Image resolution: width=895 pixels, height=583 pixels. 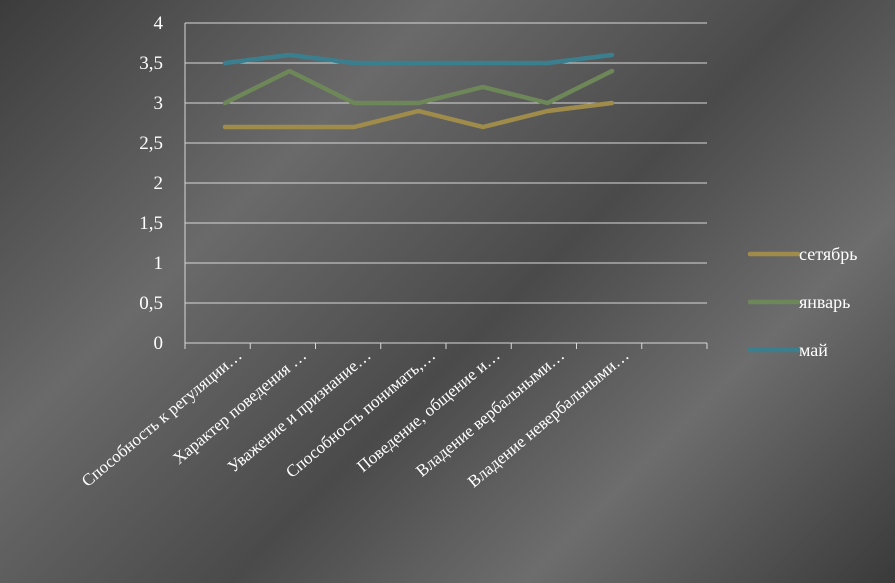 What do you see at coordinates (159, 103) in the screenshot?
I see `y-tick-label: 3` at bounding box center [159, 103].